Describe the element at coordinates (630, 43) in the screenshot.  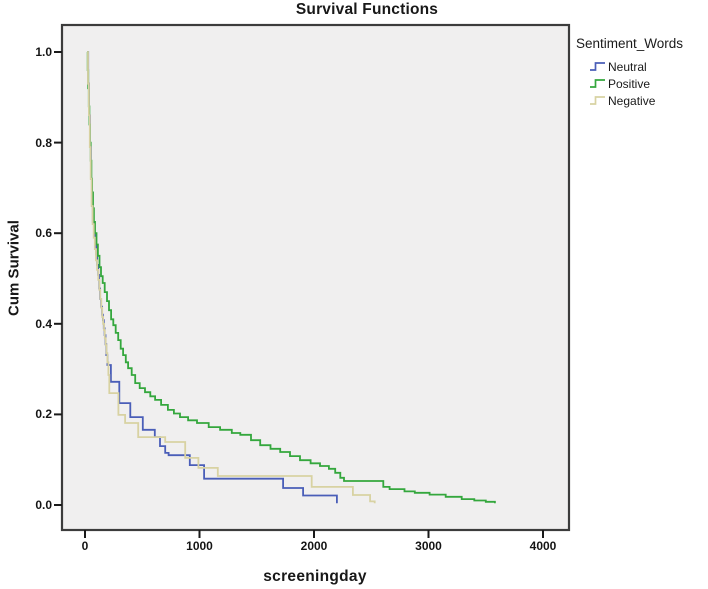
I see `legend-title: Sentiment_Words` at that location.